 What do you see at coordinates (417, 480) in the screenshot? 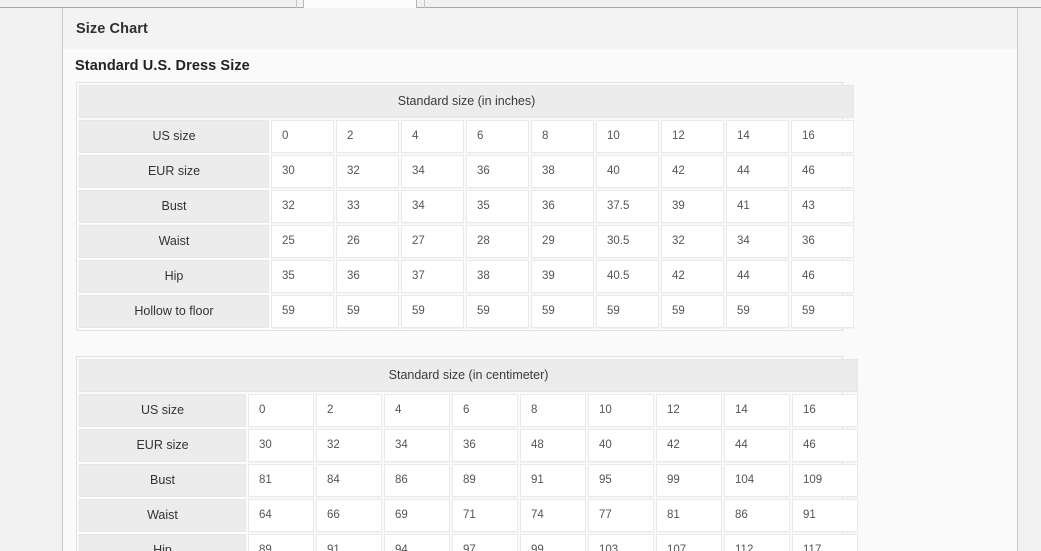
I see `cell-value: 86` at bounding box center [417, 480].